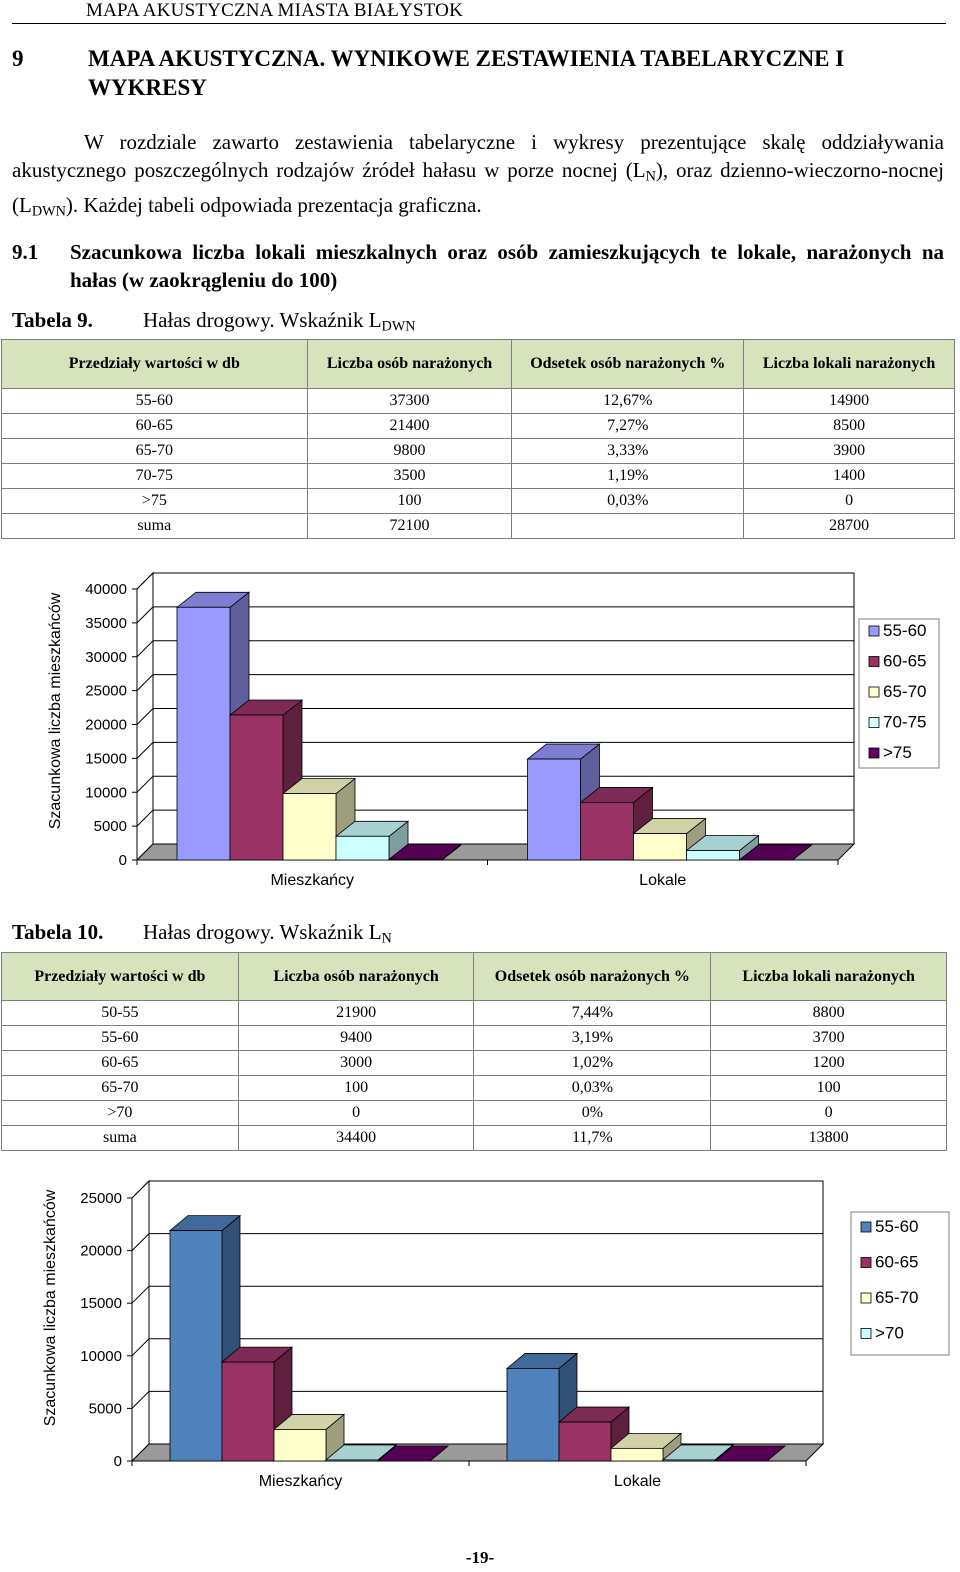 The height and width of the screenshot is (1572, 960). What do you see at coordinates (849, 501) in the screenshot?
I see `table9-cell: 0` at bounding box center [849, 501].